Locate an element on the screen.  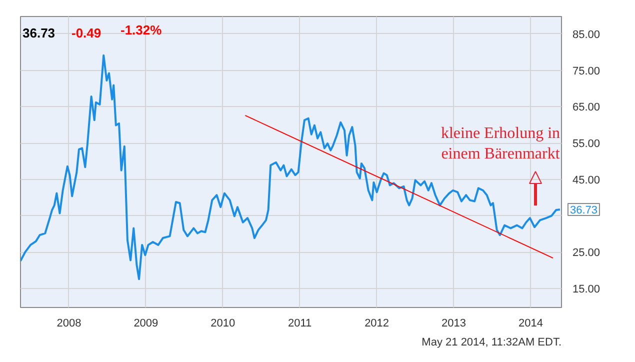
y-tick-label: 25.00 is located at coordinates (586, 253).